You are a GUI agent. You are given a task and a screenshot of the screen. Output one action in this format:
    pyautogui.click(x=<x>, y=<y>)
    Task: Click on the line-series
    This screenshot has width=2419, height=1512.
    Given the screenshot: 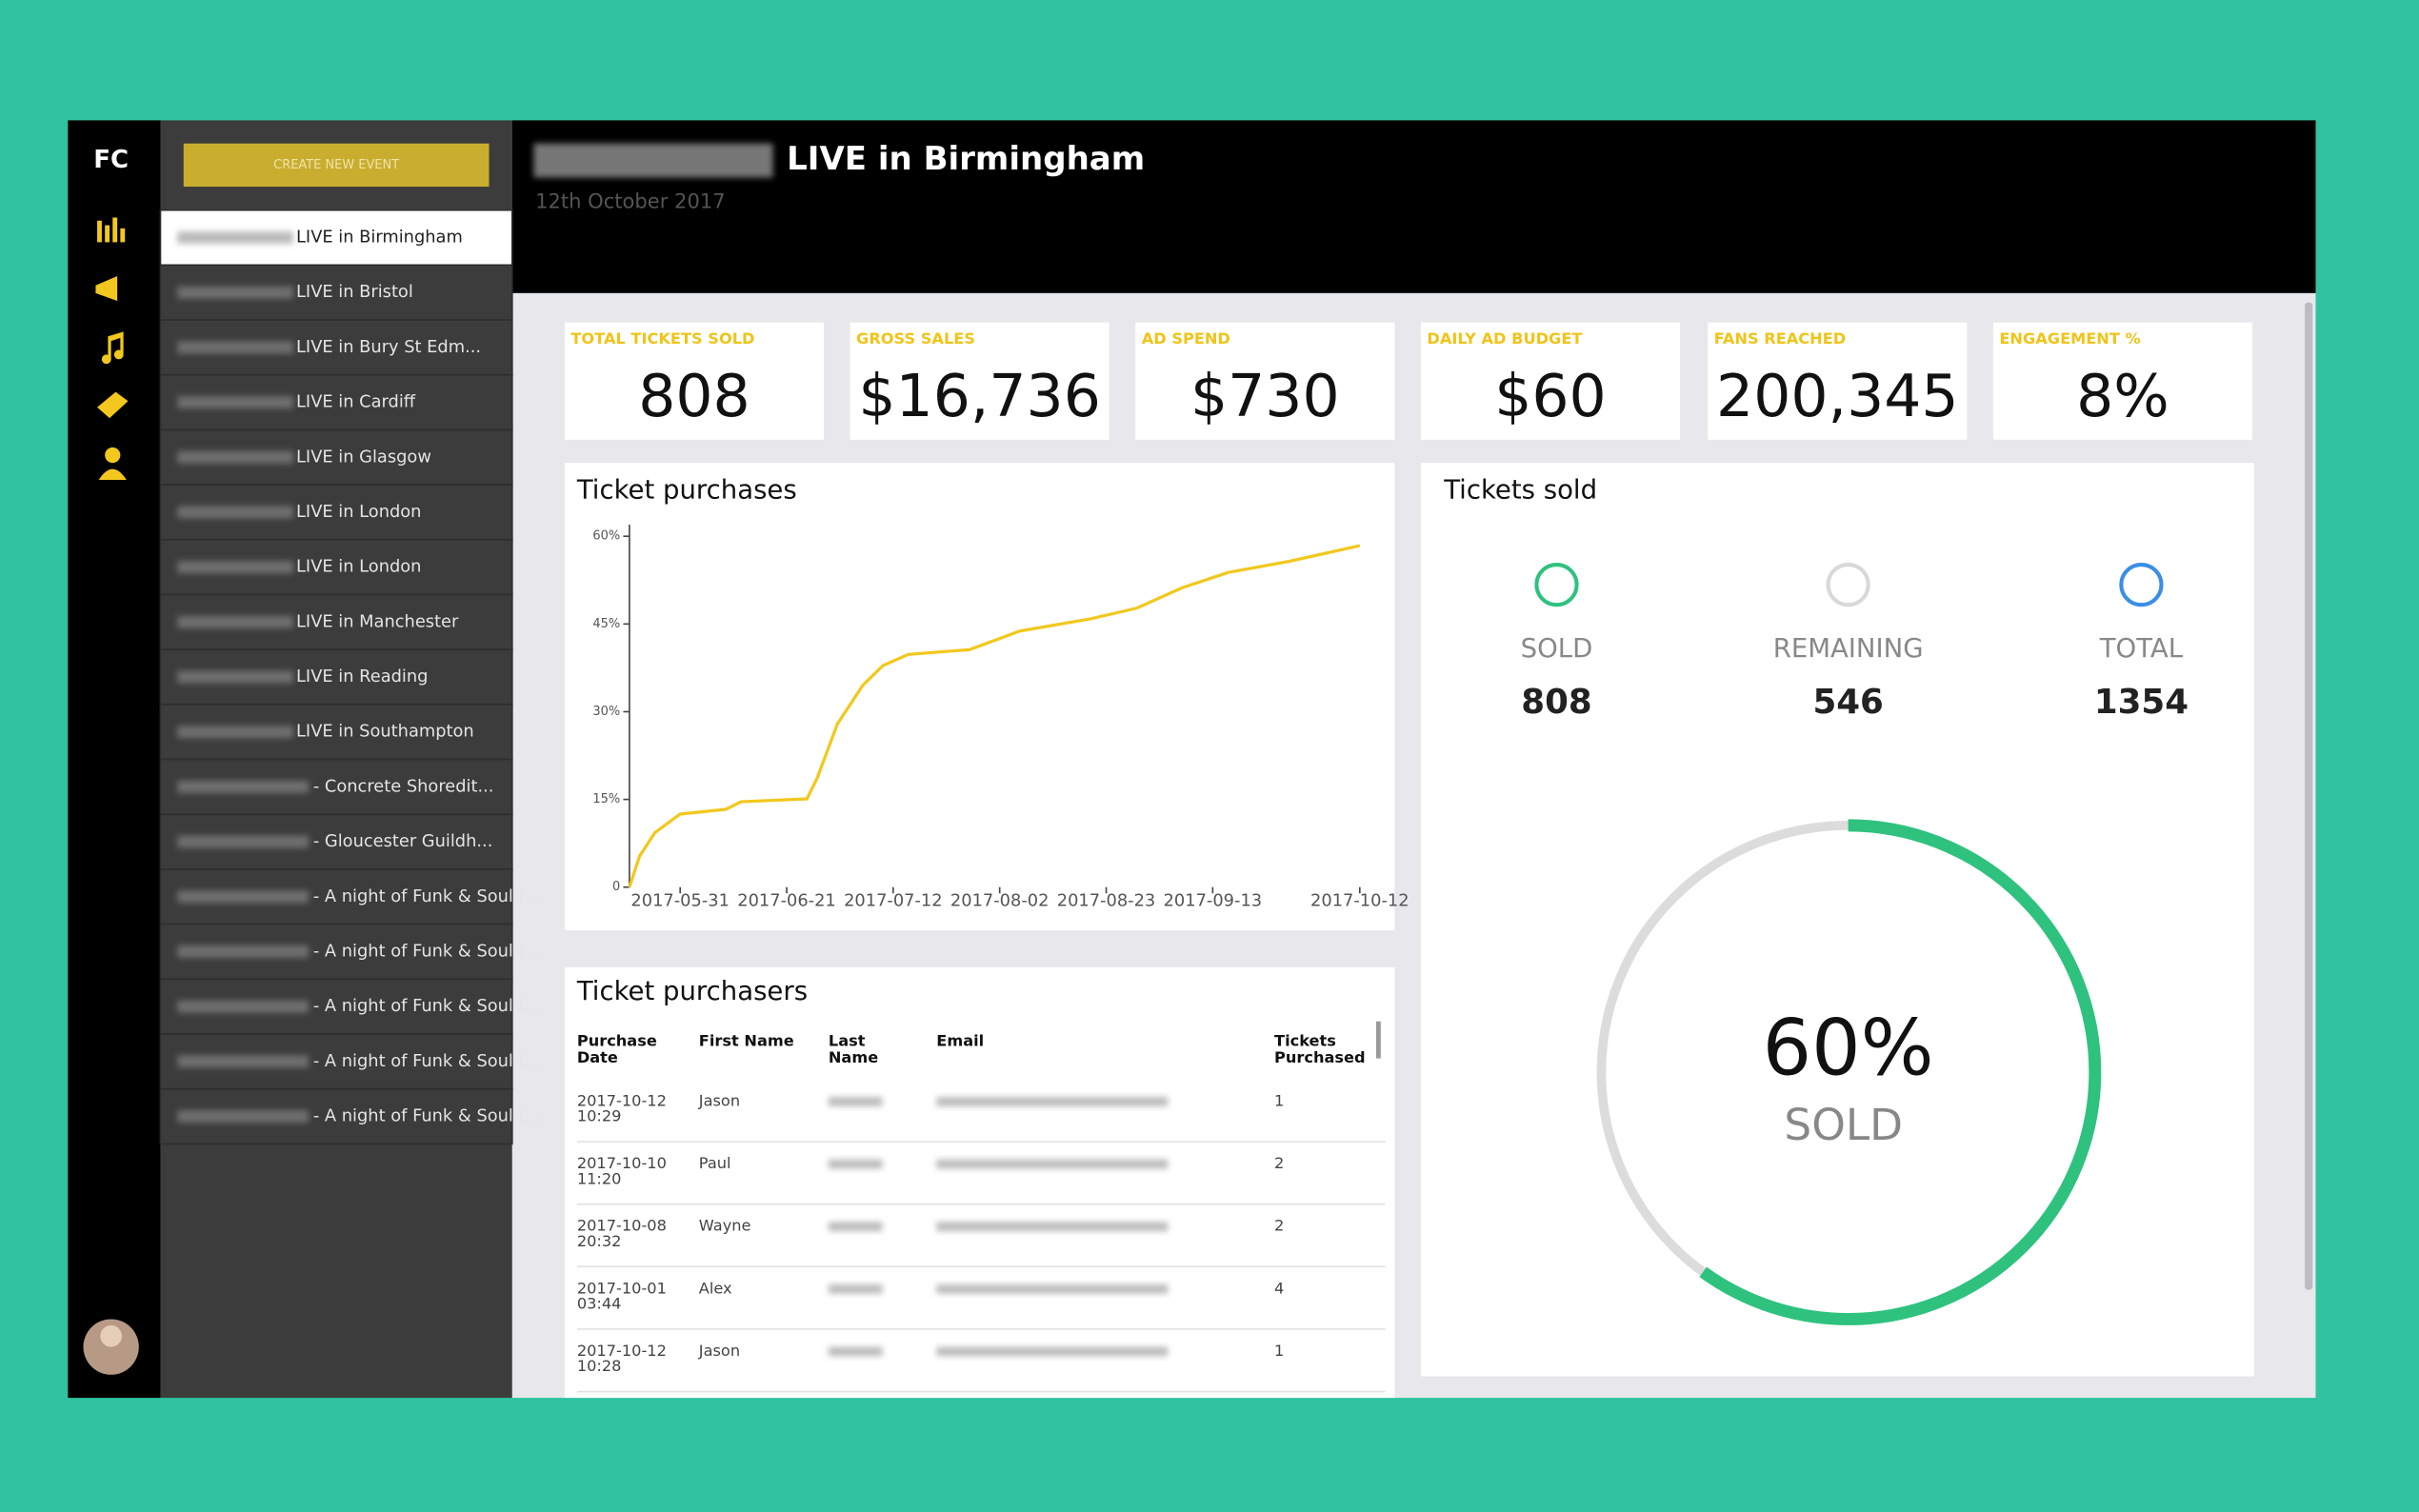 What is the action you would take?
    pyautogui.click(x=994, y=716)
    